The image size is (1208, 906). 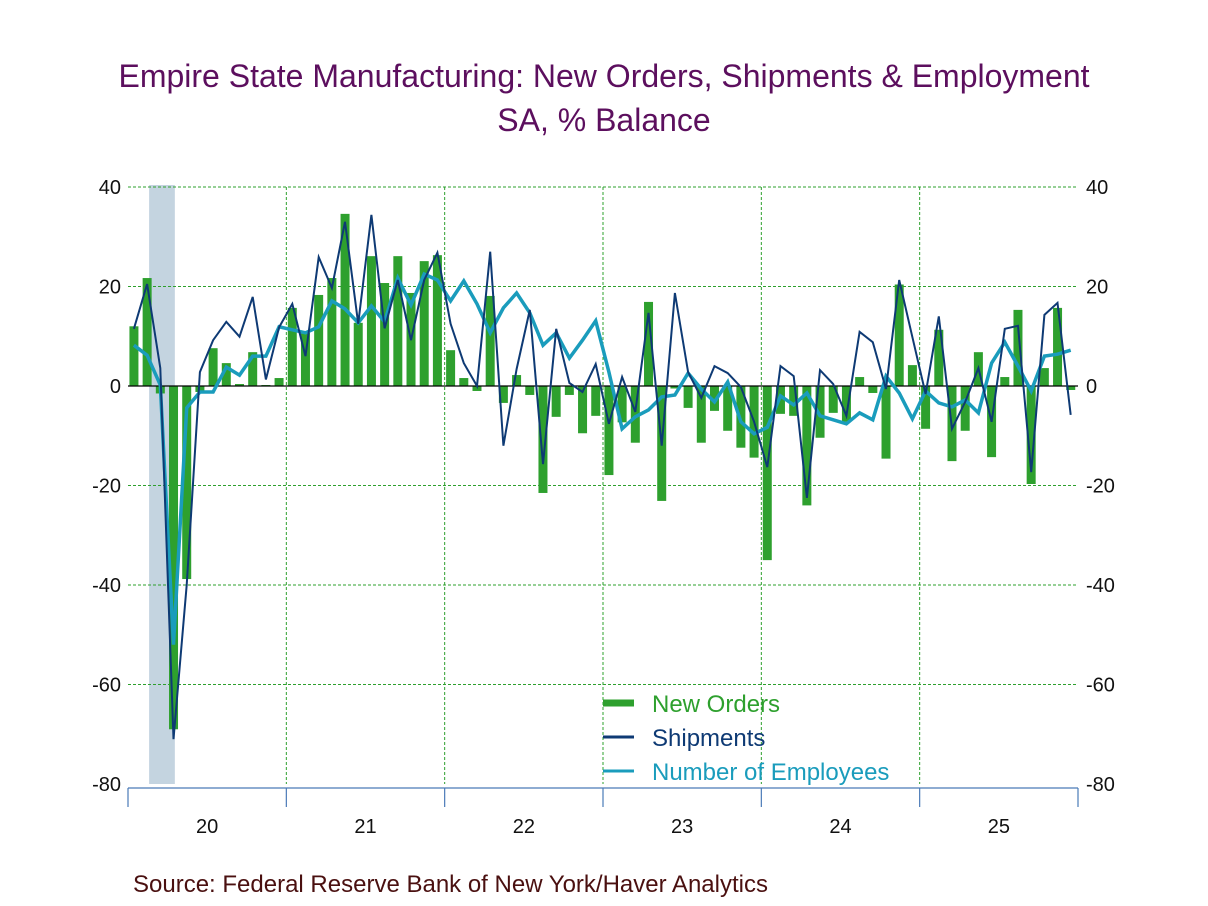 I want to click on y-tick-label-left: 20, so click(x=110, y=288).